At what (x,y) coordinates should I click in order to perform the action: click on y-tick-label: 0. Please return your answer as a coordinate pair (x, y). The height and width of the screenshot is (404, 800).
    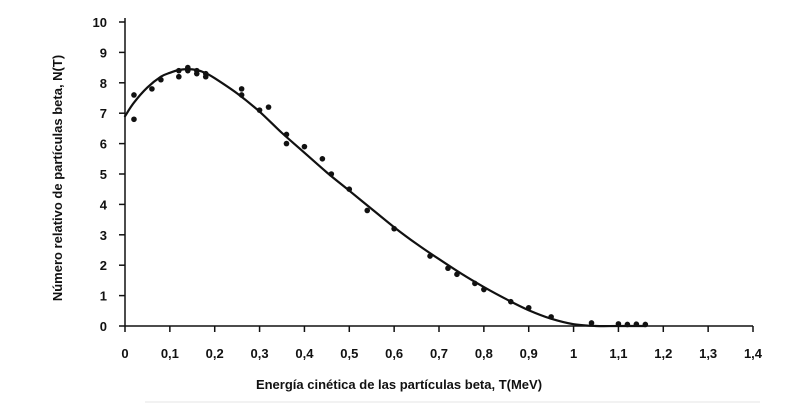
    Looking at the image, I should click on (103, 326).